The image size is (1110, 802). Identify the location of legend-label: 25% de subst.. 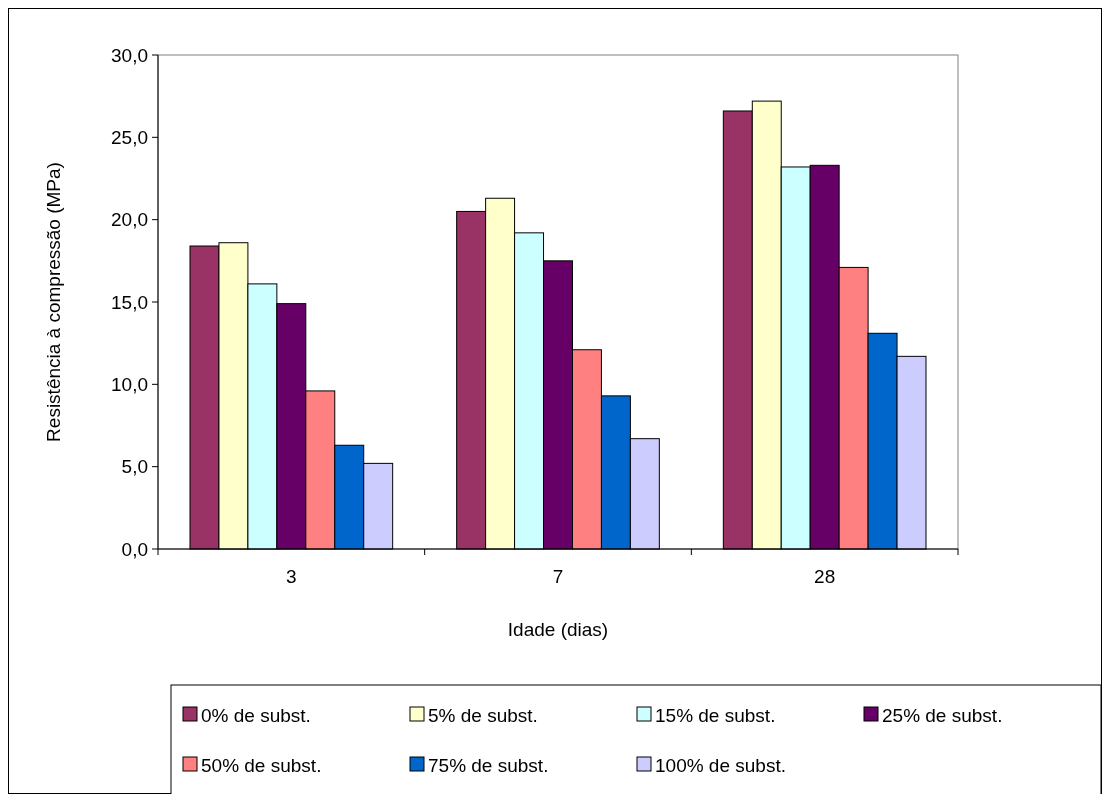
(942, 715).